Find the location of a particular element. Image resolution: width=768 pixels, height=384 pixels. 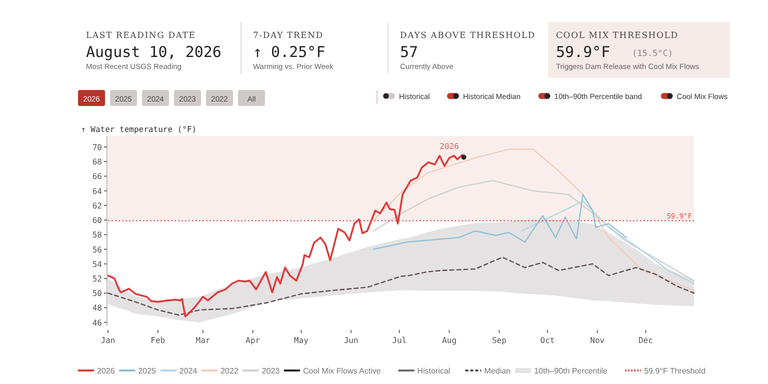

text: Cool Mix Flows Active is located at coordinates (342, 371).